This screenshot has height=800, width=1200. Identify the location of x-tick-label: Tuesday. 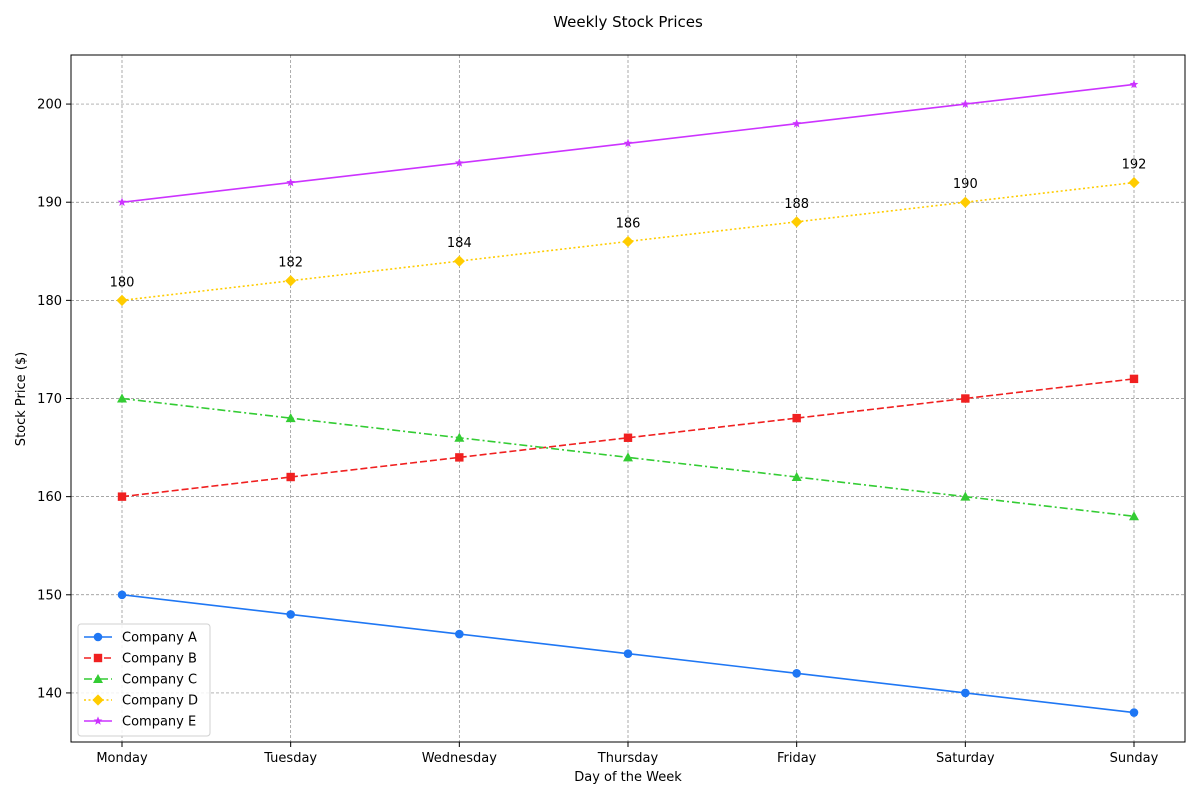
(290, 758).